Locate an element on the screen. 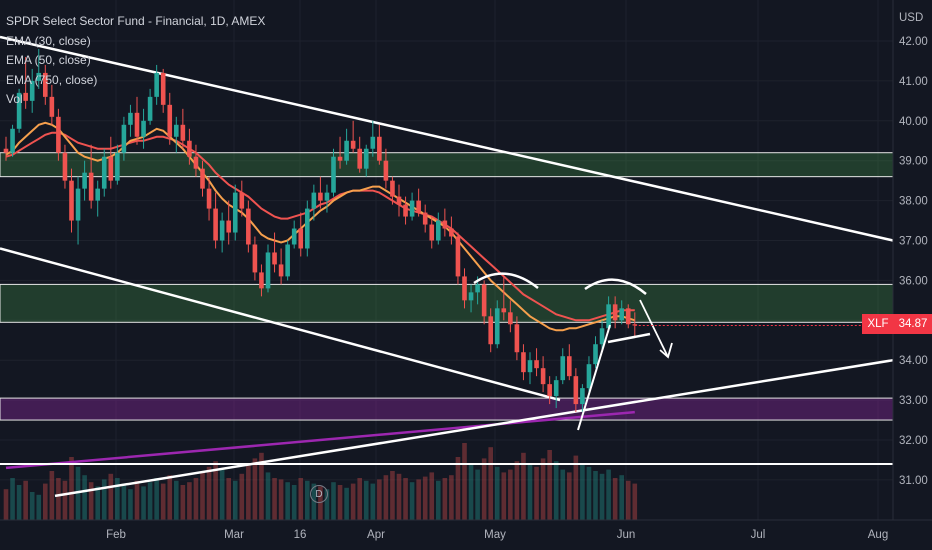 The image size is (932, 550). y-tick-label: 42.00 is located at coordinates (913, 42).